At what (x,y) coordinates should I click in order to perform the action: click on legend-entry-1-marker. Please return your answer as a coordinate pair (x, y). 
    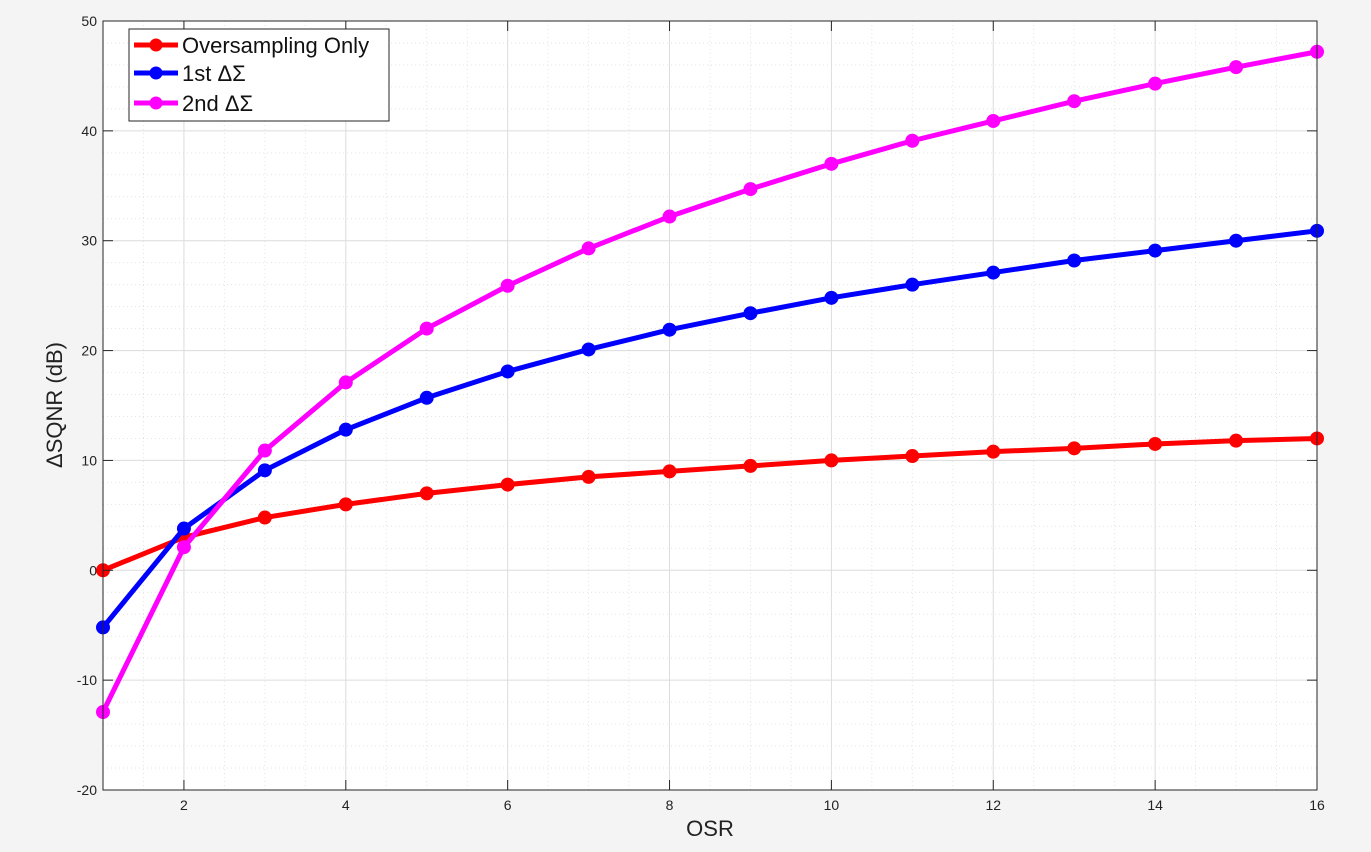
    Looking at the image, I should click on (156, 45).